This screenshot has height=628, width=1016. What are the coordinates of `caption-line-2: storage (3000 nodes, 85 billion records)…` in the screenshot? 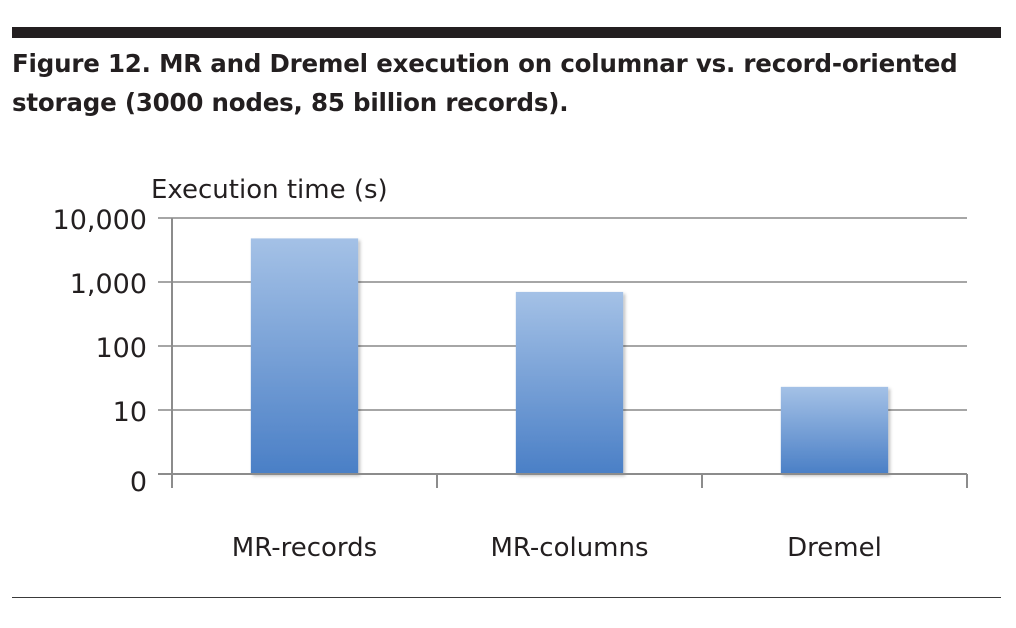 It's located at (290, 102).